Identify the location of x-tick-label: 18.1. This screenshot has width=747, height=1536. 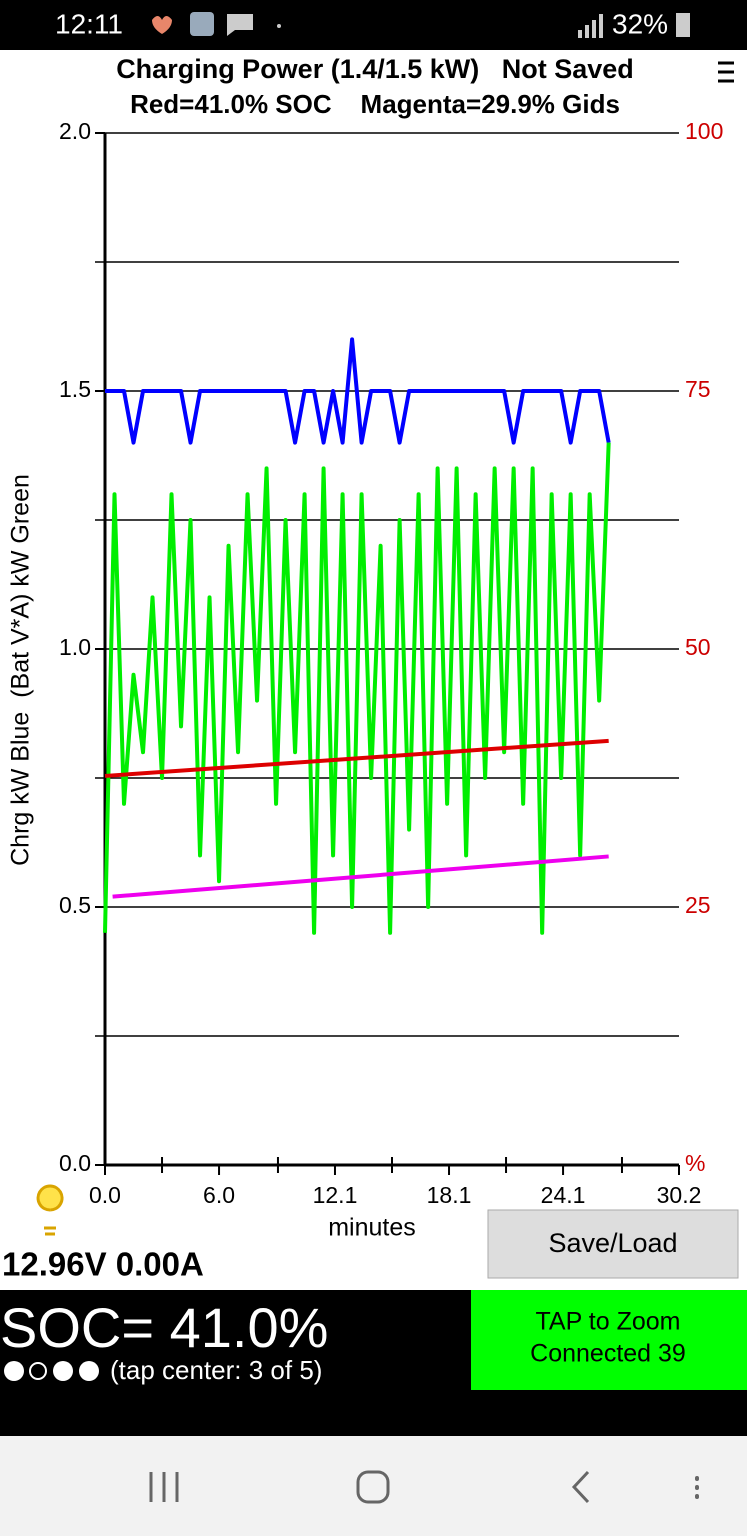
(449, 1195).